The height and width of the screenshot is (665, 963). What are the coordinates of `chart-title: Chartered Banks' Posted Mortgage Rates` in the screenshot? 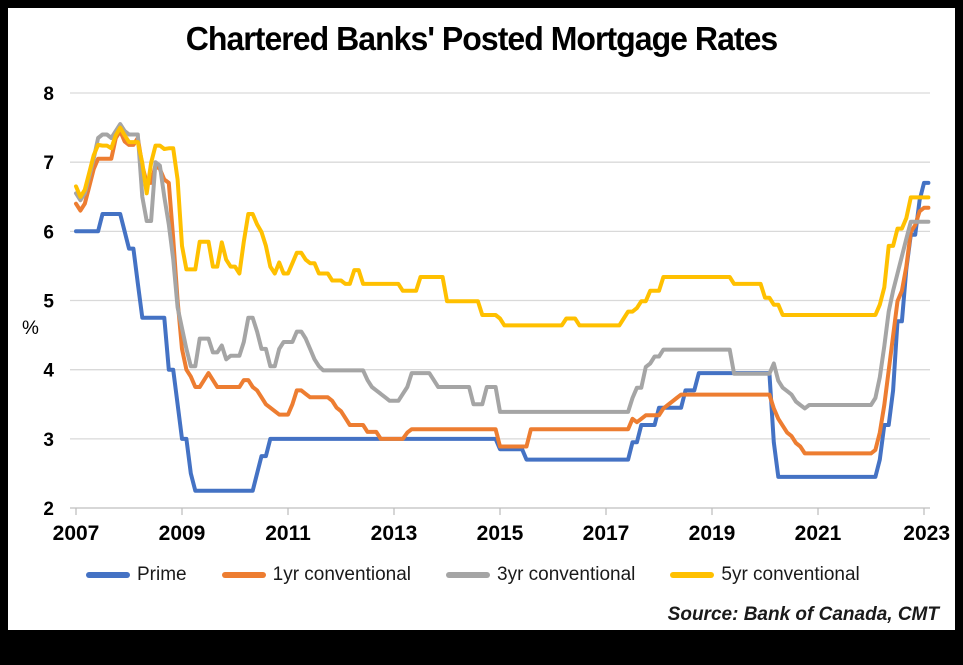 It's located at (482, 38).